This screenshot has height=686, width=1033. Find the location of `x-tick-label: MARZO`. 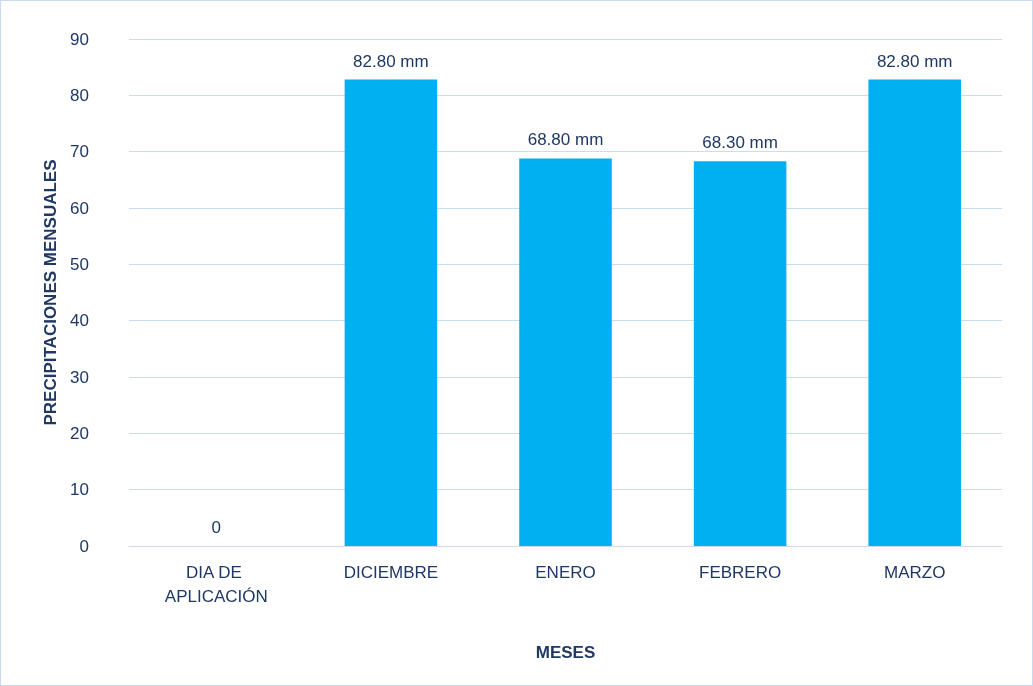

x-tick-label: MARZO is located at coordinates (915, 572).